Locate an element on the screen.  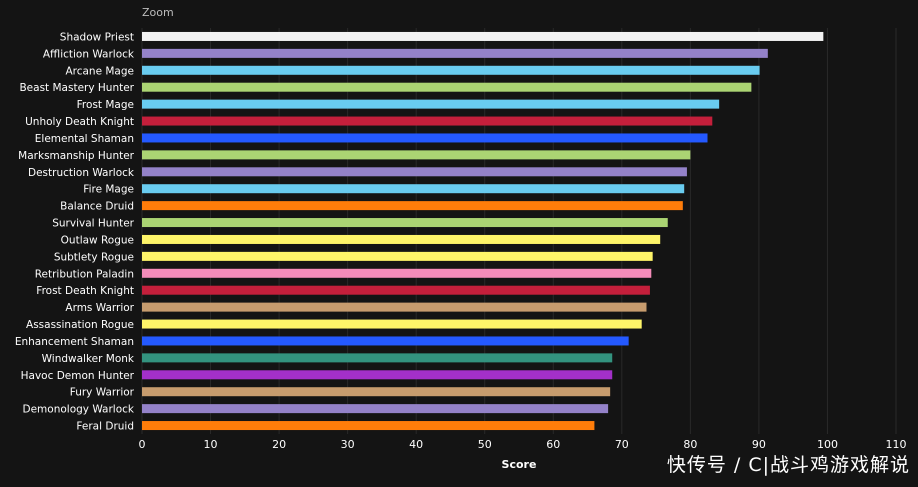
category-label: Feral Druid is located at coordinates (105, 427).